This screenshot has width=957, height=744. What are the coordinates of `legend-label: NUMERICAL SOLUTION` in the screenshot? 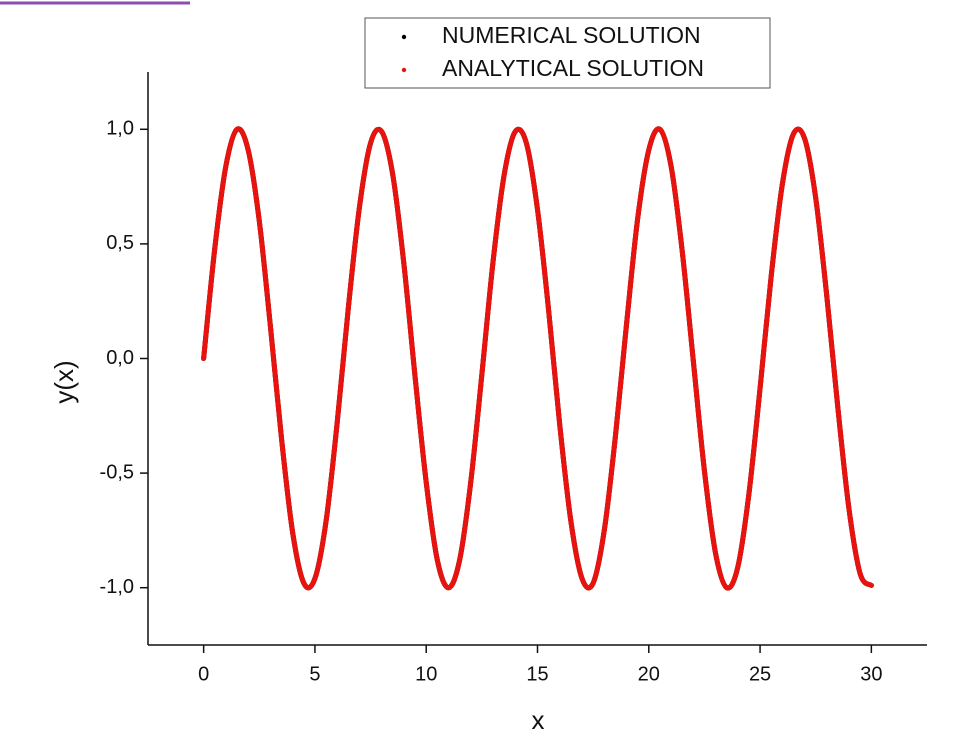 It's located at (571, 35).